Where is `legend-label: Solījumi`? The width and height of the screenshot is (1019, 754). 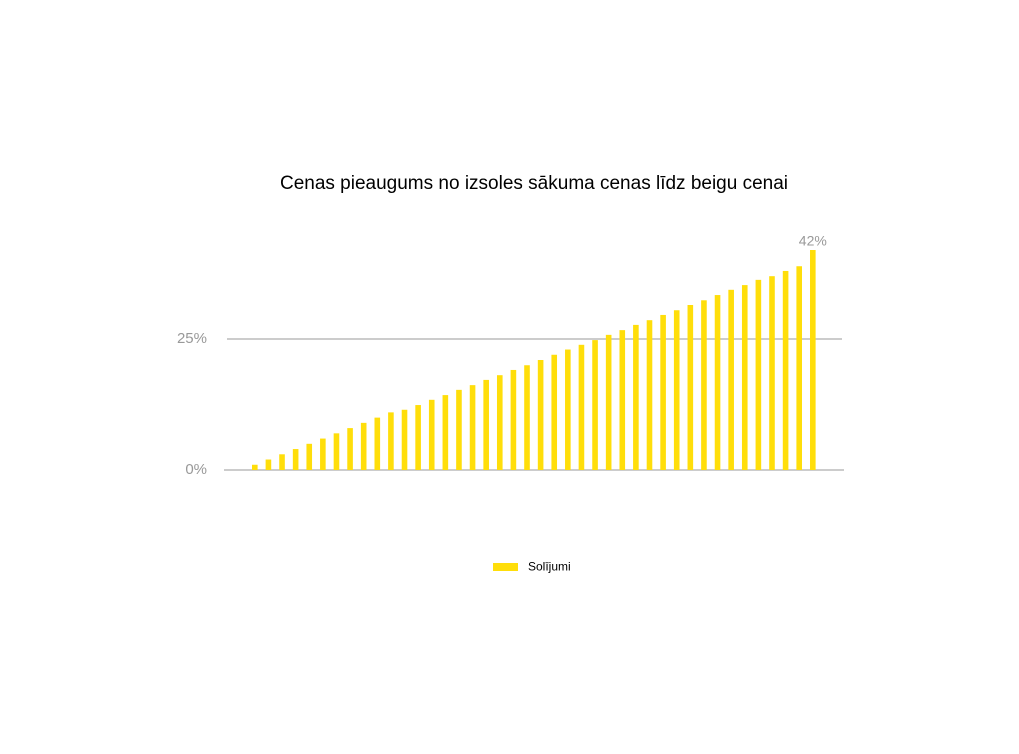 legend-label: Solījumi is located at coordinates (549, 567).